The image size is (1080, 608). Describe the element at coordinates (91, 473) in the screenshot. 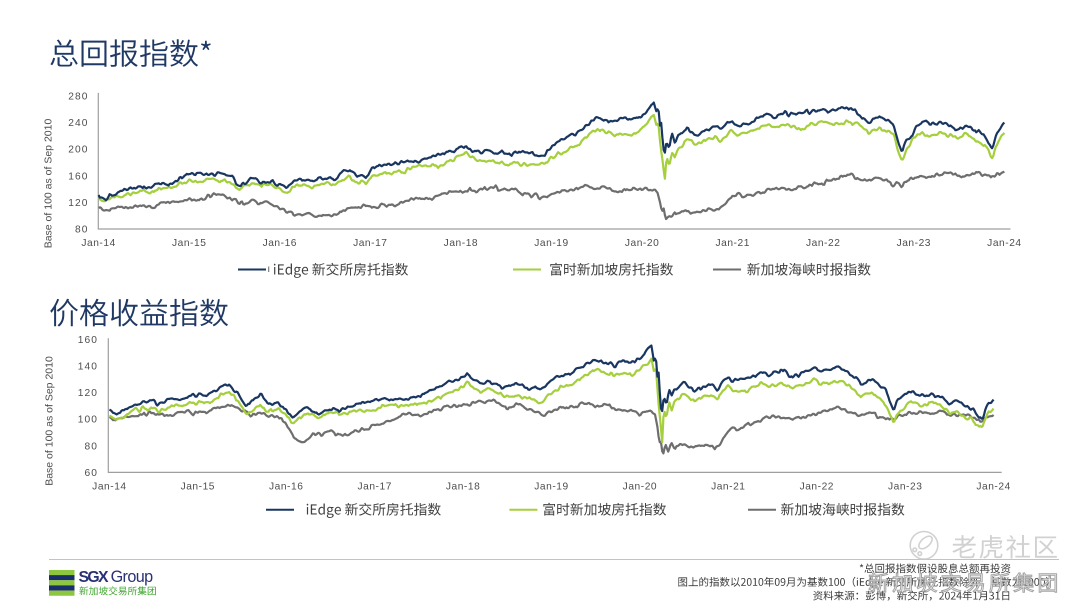

I see `svg-text: 60` at that location.